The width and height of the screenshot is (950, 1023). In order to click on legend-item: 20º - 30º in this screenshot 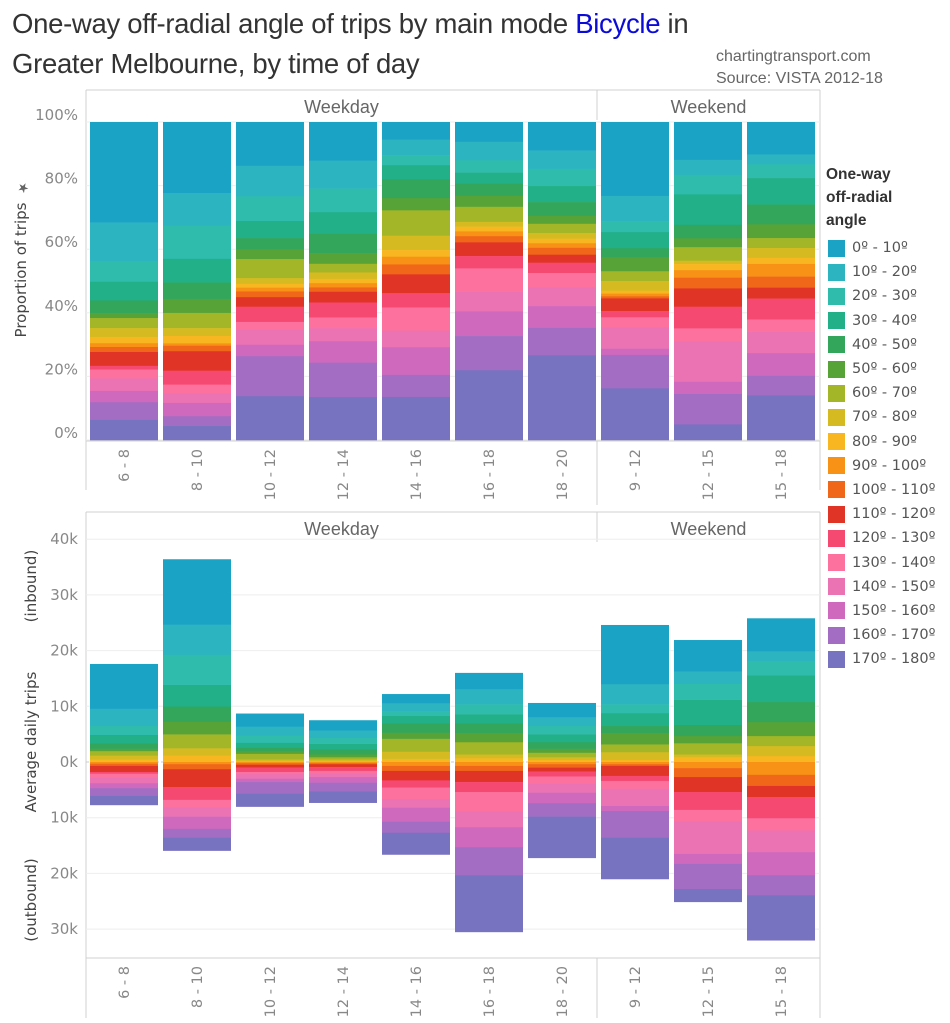, I will do `click(880, 296)`.